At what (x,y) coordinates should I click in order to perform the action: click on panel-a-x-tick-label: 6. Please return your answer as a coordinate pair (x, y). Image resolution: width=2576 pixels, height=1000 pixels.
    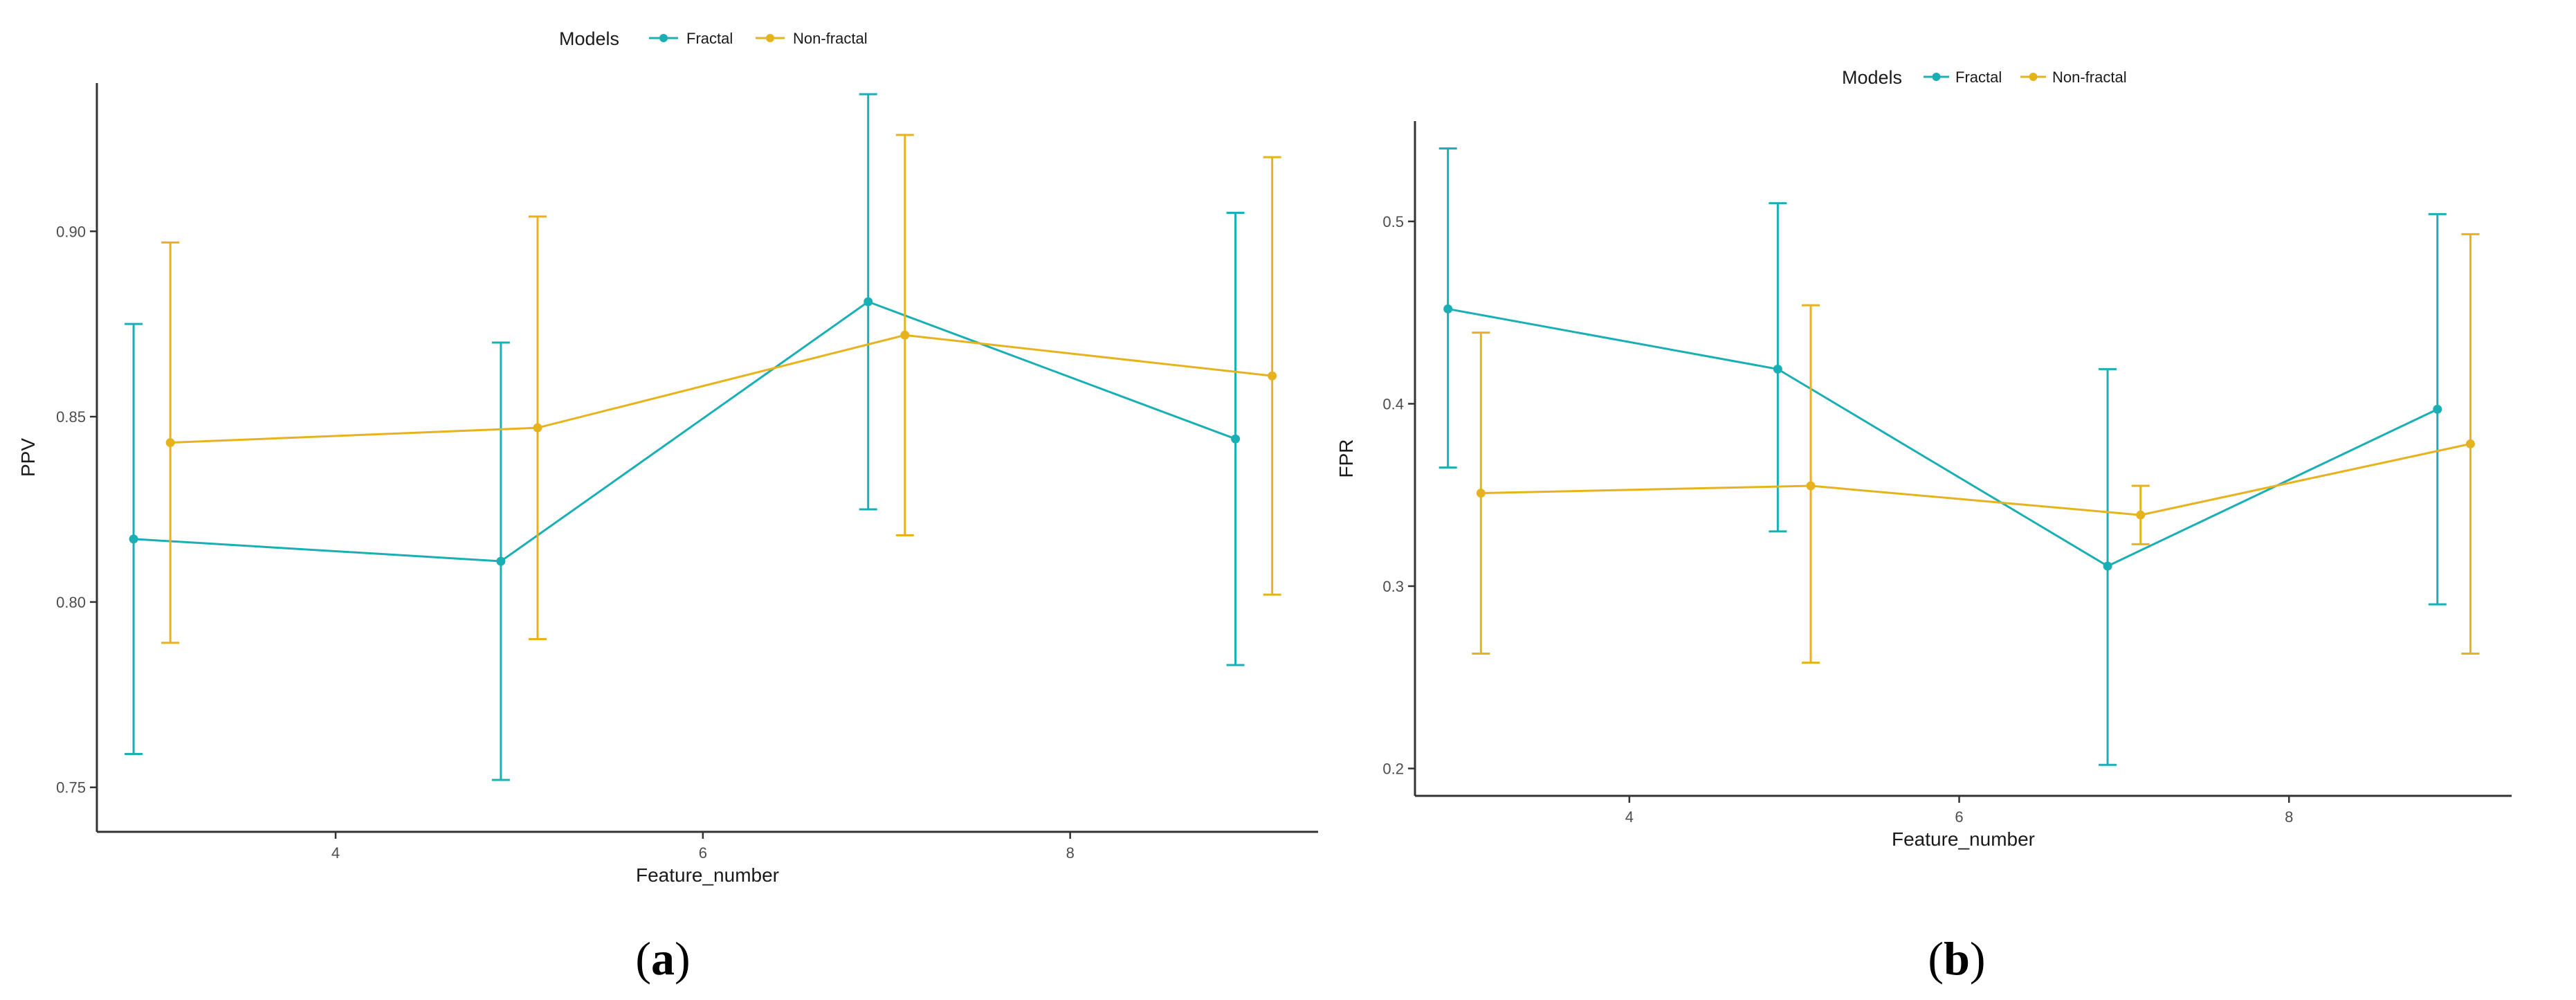
    Looking at the image, I should click on (703, 853).